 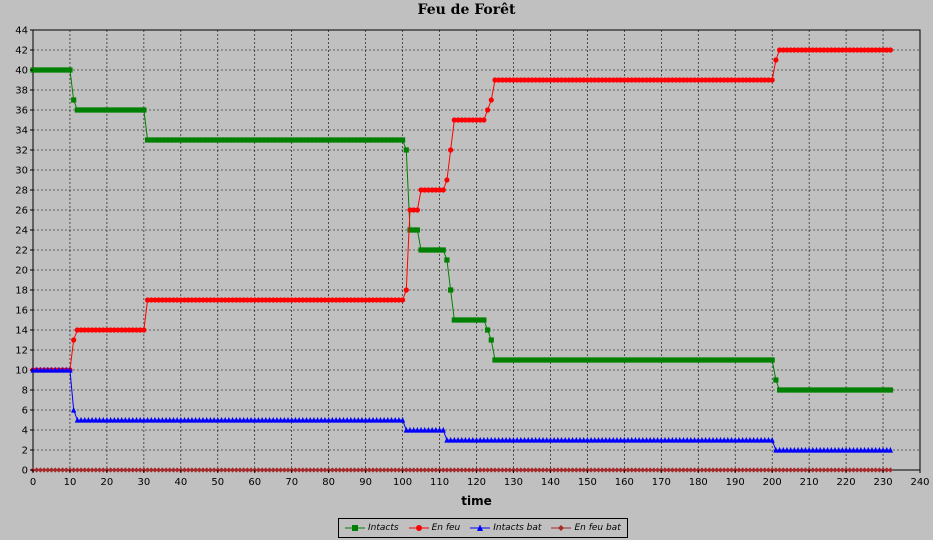 What do you see at coordinates (21, 171) in the screenshot?
I see `y-tick-label: 30` at bounding box center [21, 171].